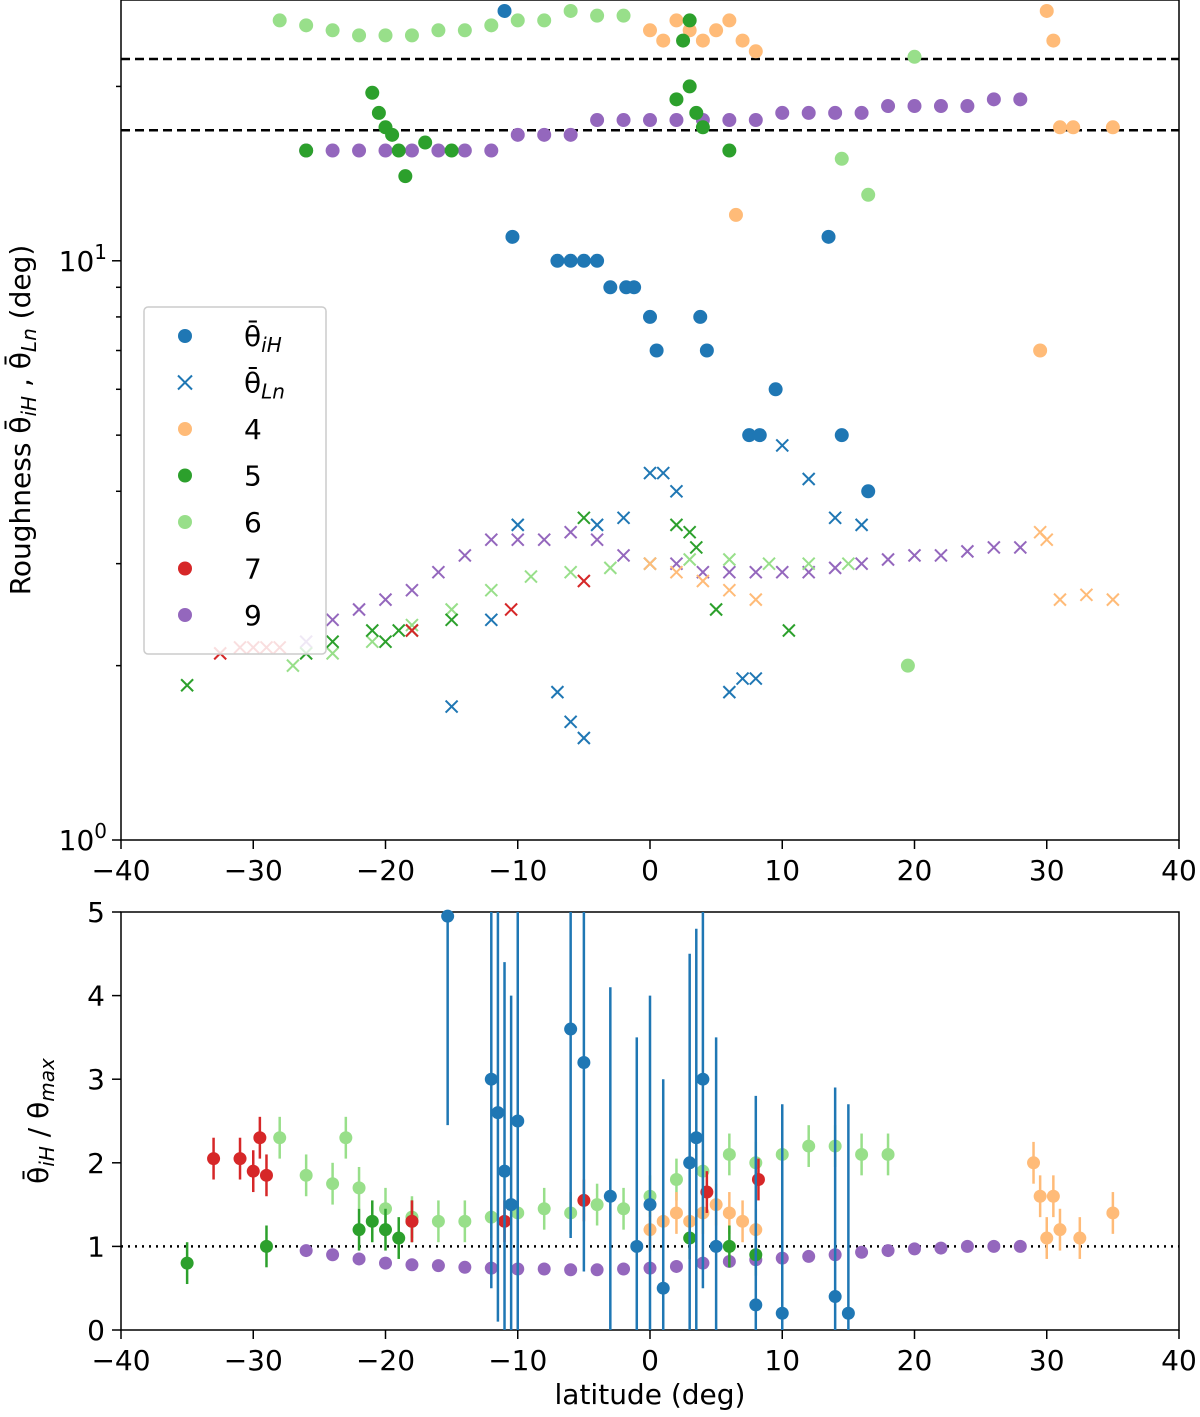  What do you see at coordinates (253, 429) in the screenshot?
I see `legend-label-2: 4` at bounding box center [253, 429].